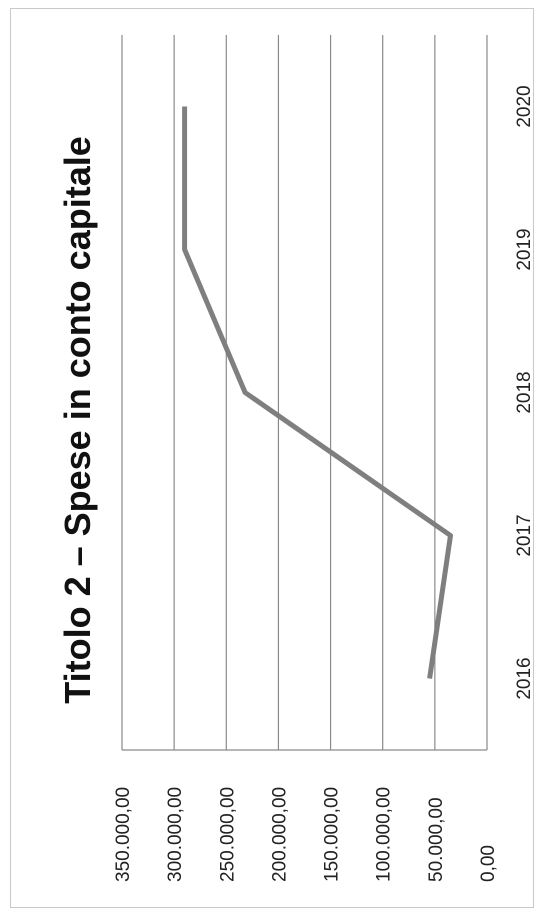  I want to click on y-tick-label: 300.000,00, so click(175, 834).